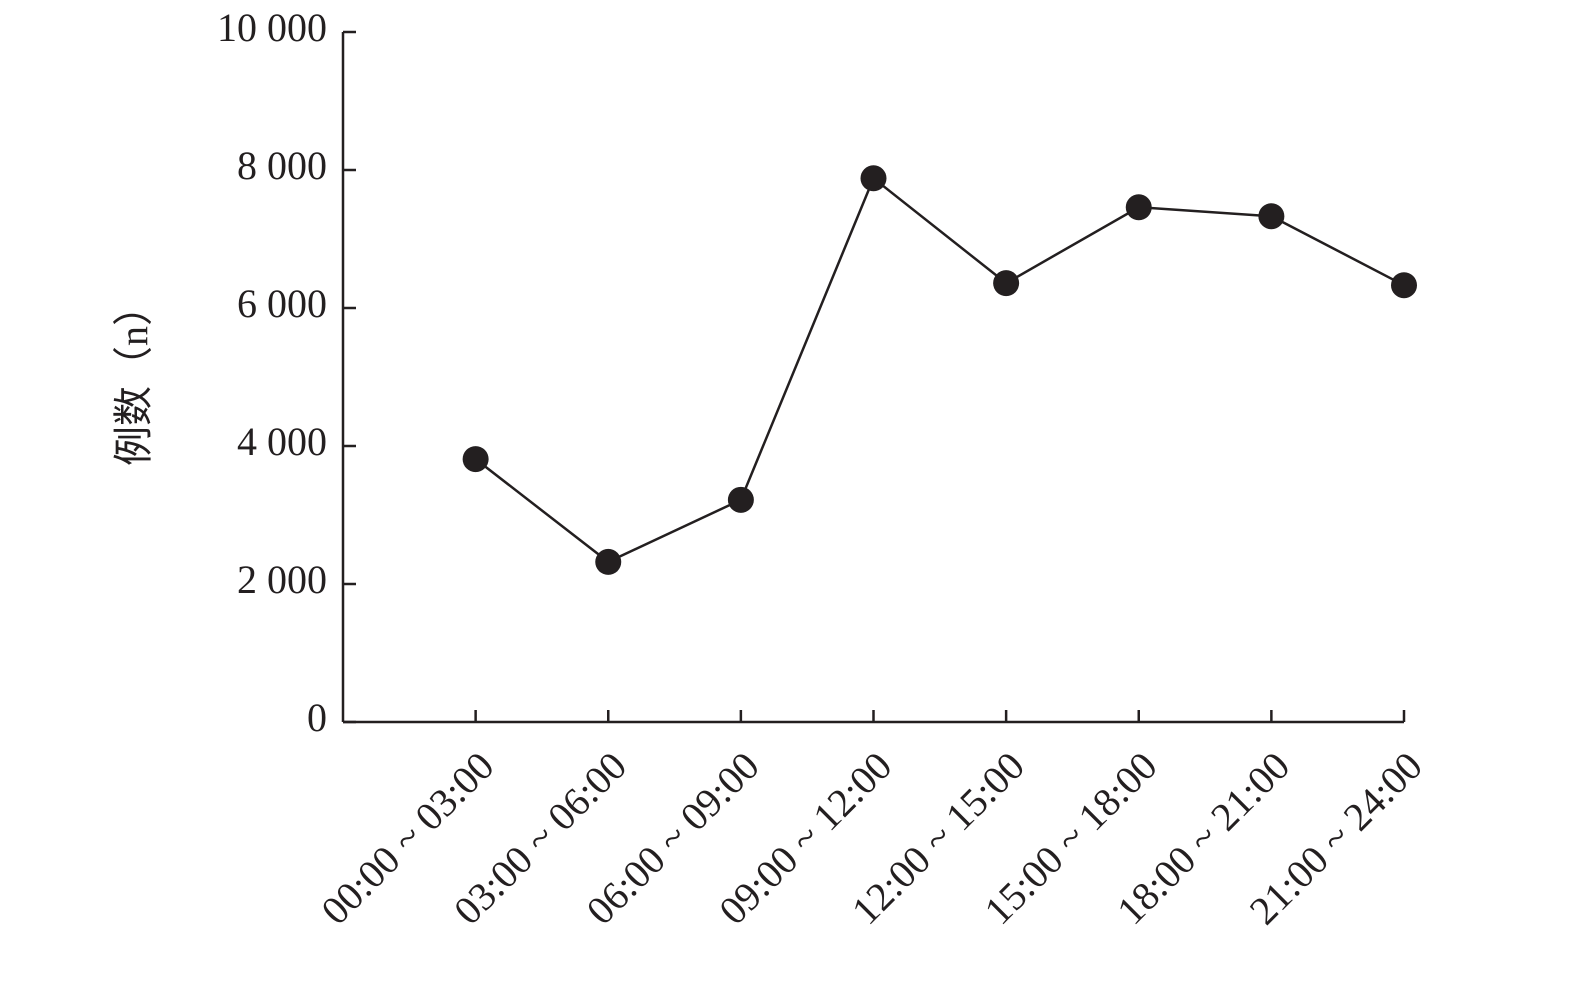 Image resolution: width=1575 pixels, height=1004 pixels. I want to click on y-tick-label: 10 000, so click(272, 27).